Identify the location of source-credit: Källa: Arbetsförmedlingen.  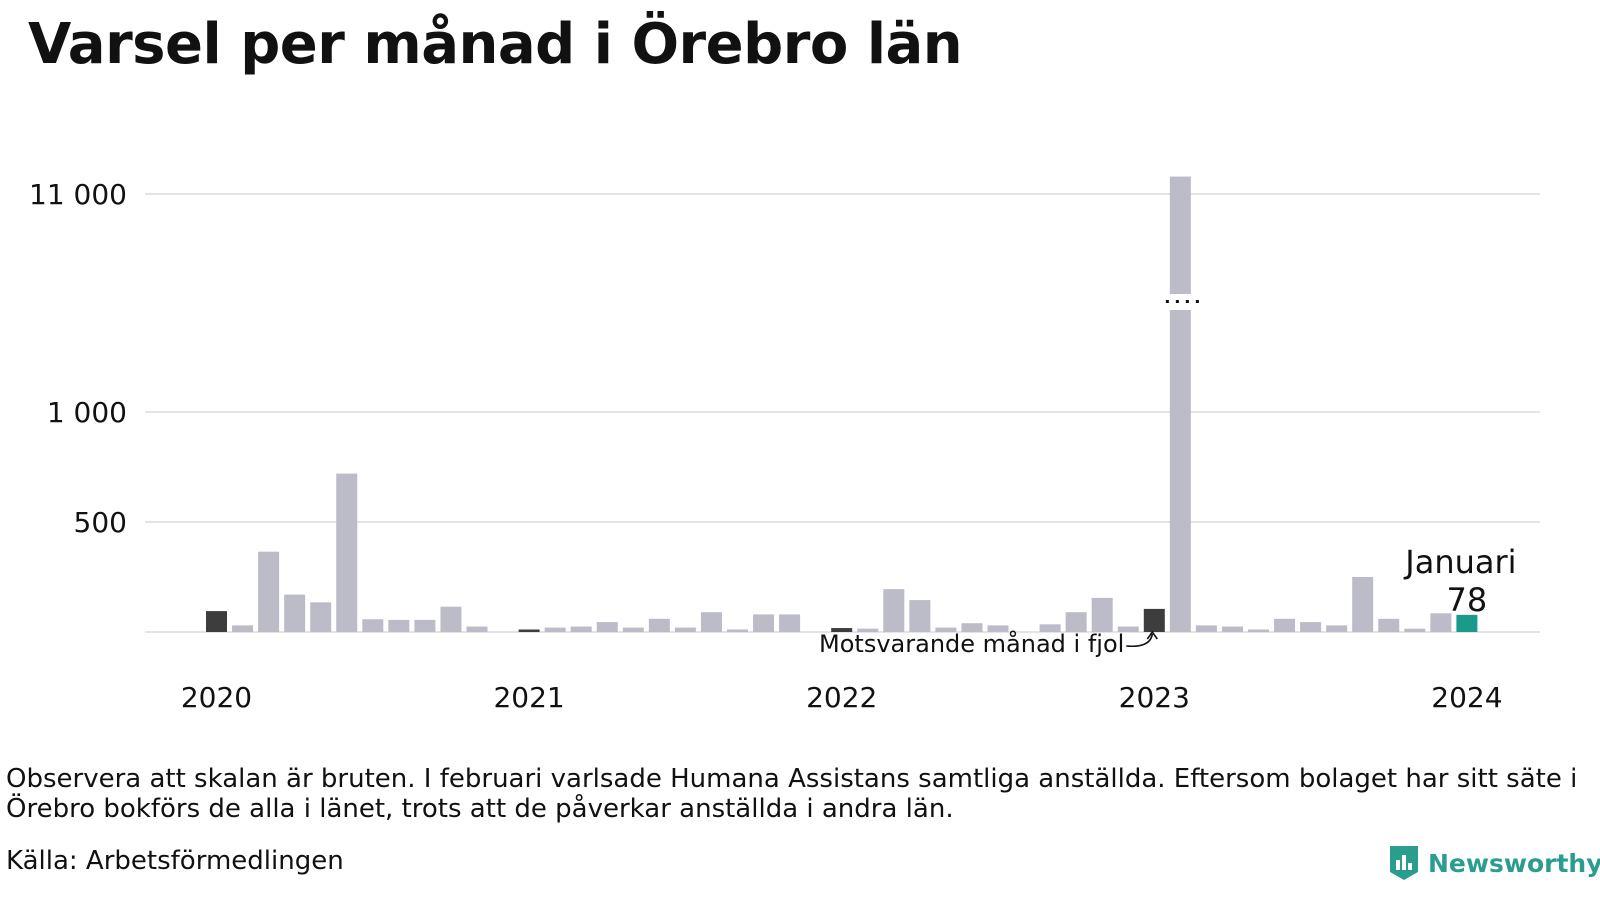
(175, 861).